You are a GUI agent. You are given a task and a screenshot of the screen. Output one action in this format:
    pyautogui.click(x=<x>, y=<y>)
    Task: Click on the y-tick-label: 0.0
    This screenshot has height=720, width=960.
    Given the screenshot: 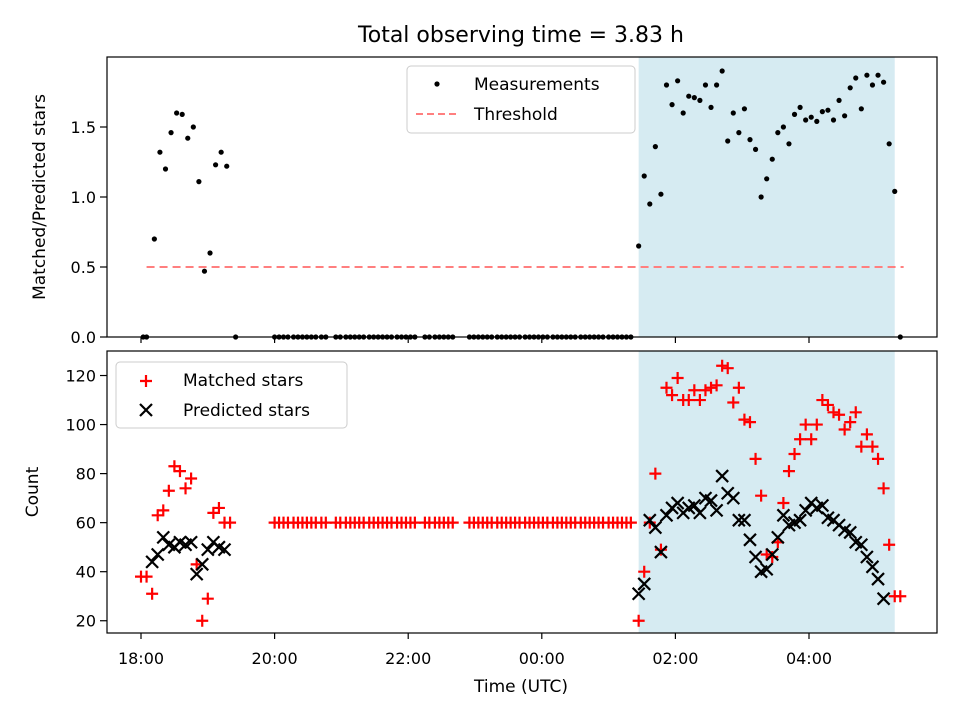 What is the action you would take?
    pyautogui.click(x=83, y=337)
    